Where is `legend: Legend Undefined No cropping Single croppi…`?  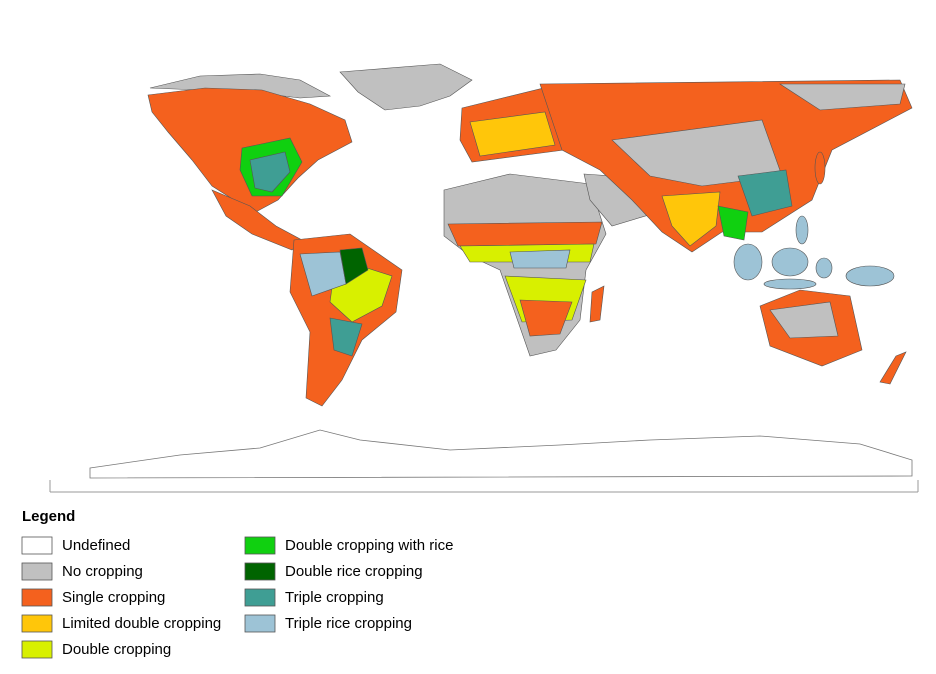 legend: Legend Undefined No cropping Single croppi… is located at coordinates (237, 583).